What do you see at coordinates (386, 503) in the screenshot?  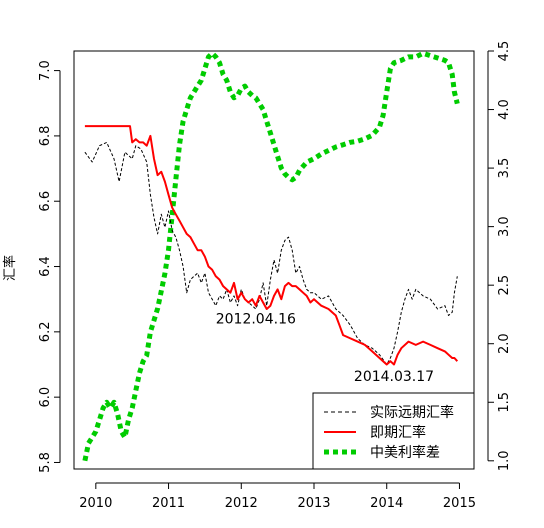 I see `x-tick-label: 2014` at bounding box center [386, 503].